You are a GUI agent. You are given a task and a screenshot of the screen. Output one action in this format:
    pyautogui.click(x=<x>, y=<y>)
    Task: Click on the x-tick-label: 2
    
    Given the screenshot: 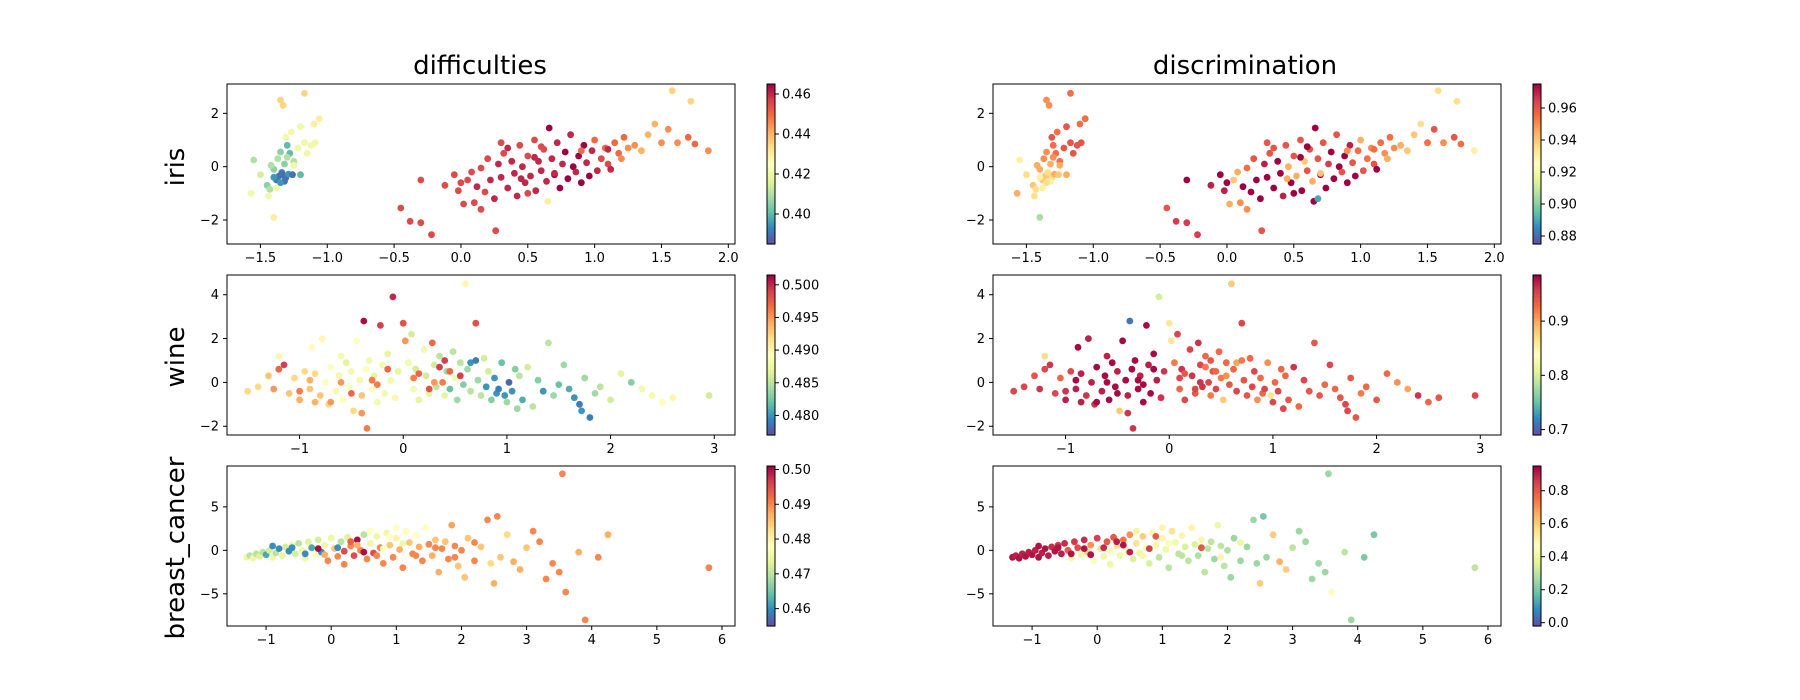 What is the action you would take?
    pyautogui.click(x=1227, y=640)
    